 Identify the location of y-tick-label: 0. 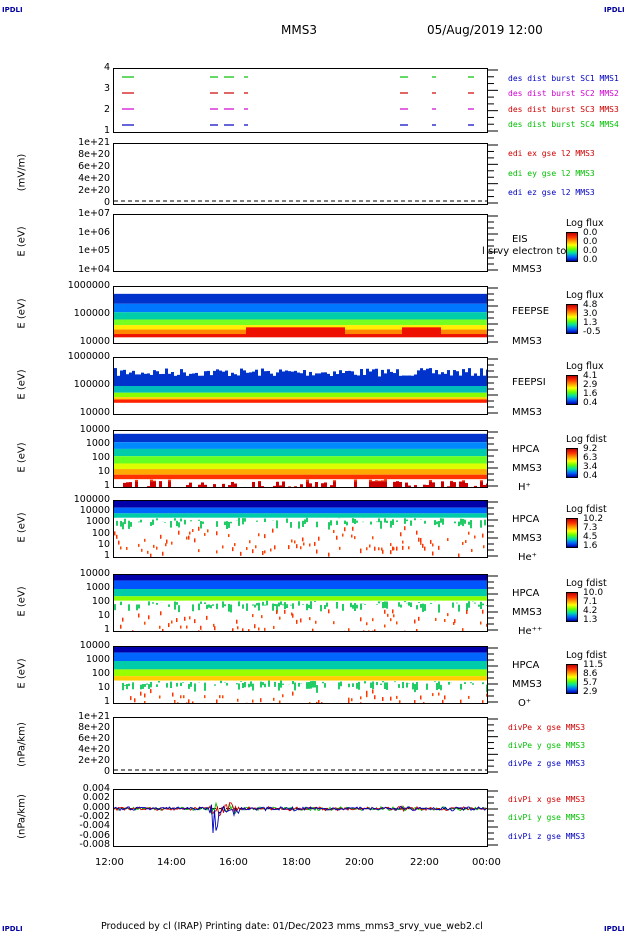
(106, 202).